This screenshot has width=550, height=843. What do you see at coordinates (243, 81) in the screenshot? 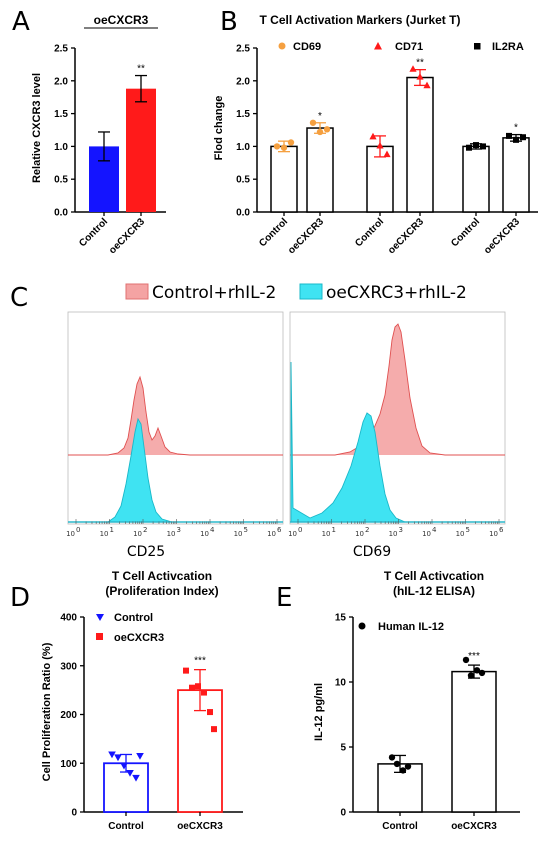
I see `panel-b-y-tick-label: 2.0` at bounding box center [243, 81].